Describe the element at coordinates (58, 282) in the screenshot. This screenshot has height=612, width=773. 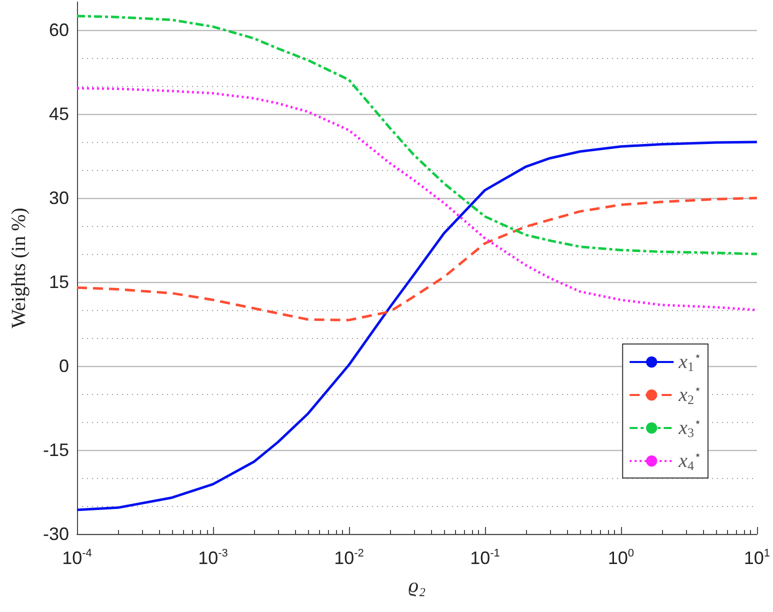
I see `y-tick-label: 15` at that location.